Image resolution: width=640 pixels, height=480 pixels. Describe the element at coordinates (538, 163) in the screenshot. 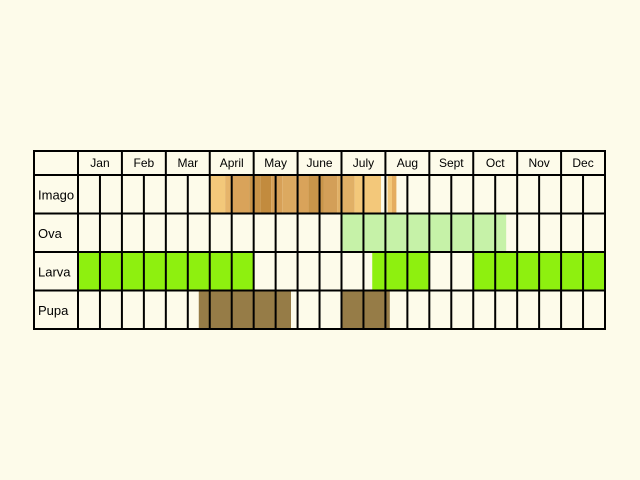

I see `month-label: Nov` at that location.